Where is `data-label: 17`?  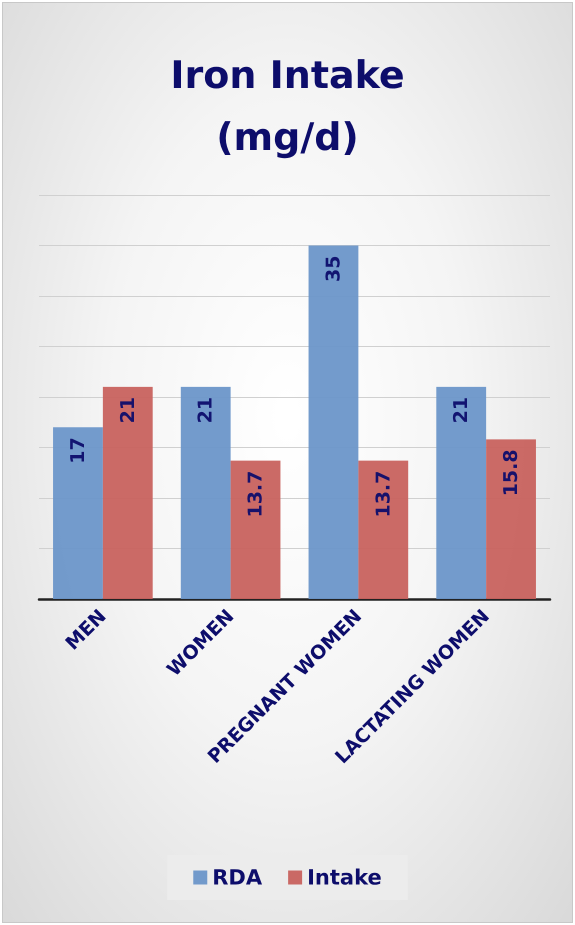 data-label: 17 is located at coordinates (77, 450).